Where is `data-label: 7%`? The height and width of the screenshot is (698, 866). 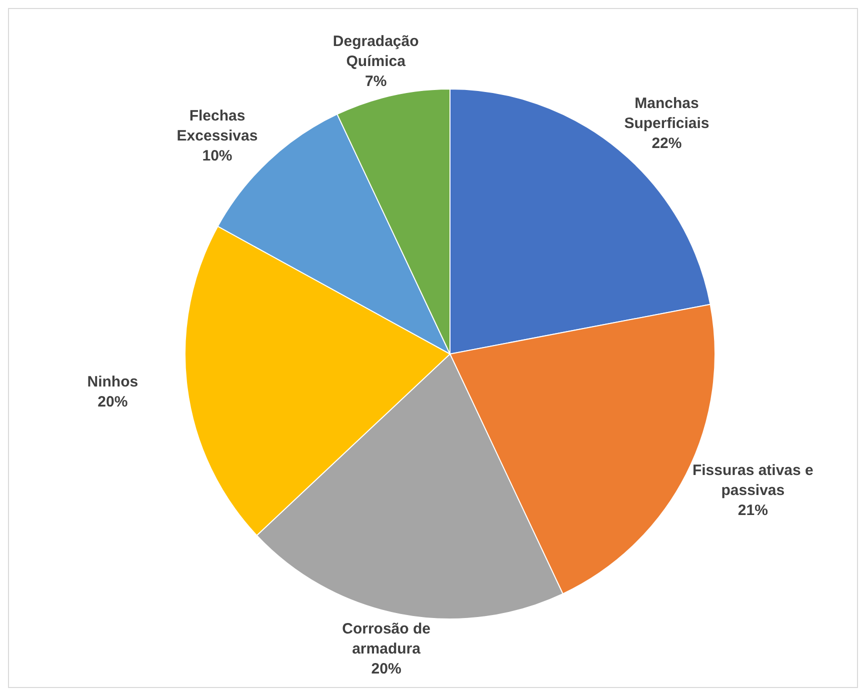
data-label: 7% is located at coordinates (375, 81).